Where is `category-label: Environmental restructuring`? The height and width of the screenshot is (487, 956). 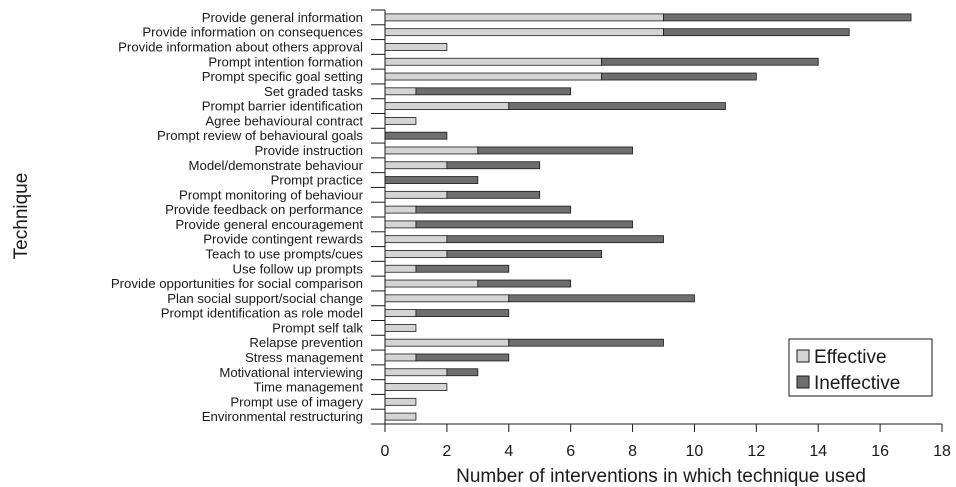
category-label: Environmental restructuring is located at coordinates (282, 416).